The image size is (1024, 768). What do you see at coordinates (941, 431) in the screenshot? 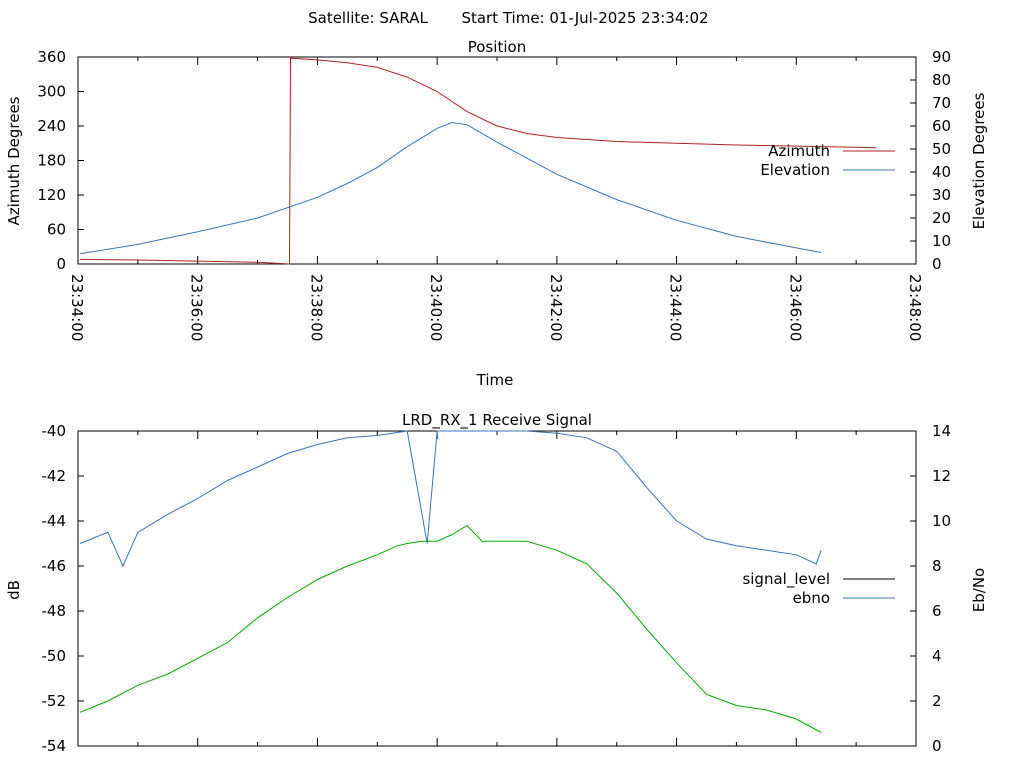
I see `signal-y2tick-label: 14` at bounding box center [941, 431].